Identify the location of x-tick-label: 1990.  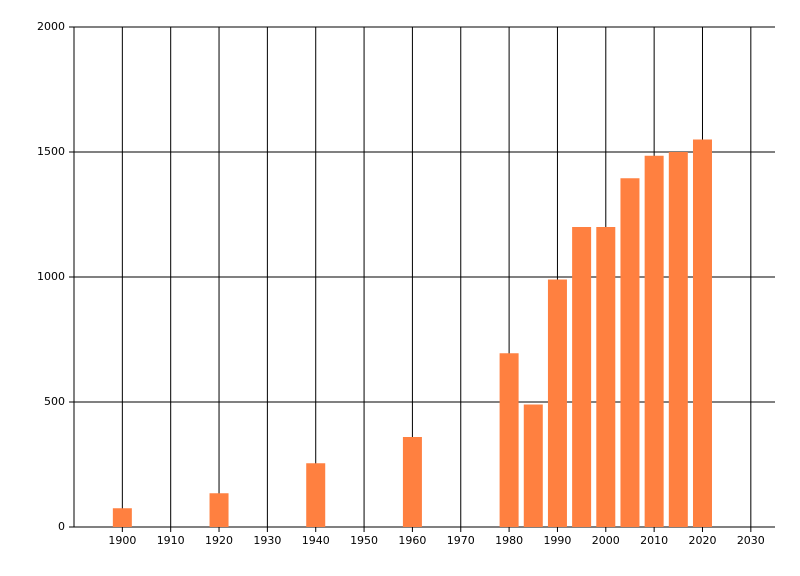
(557, 540).